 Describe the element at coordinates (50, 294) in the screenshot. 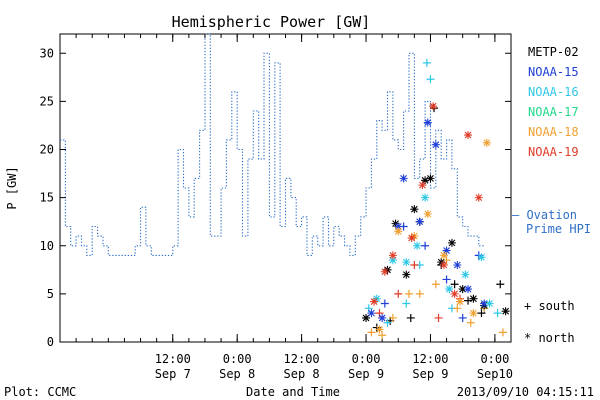

I see `y-tick-label: 5` at that location.